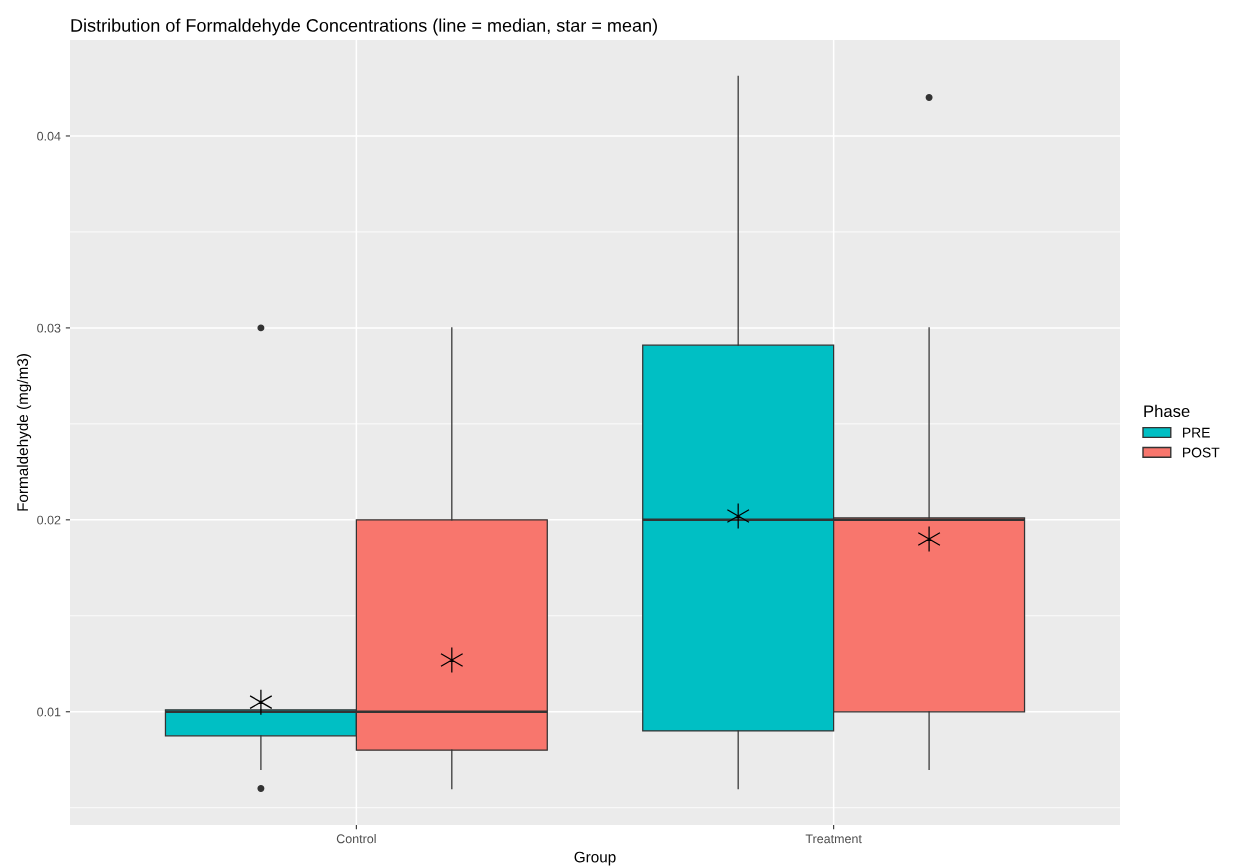 Image resolution: width=1236 pixels, height=867 pixels. I want to click on legend-title: Phase, so click(1167, 411).